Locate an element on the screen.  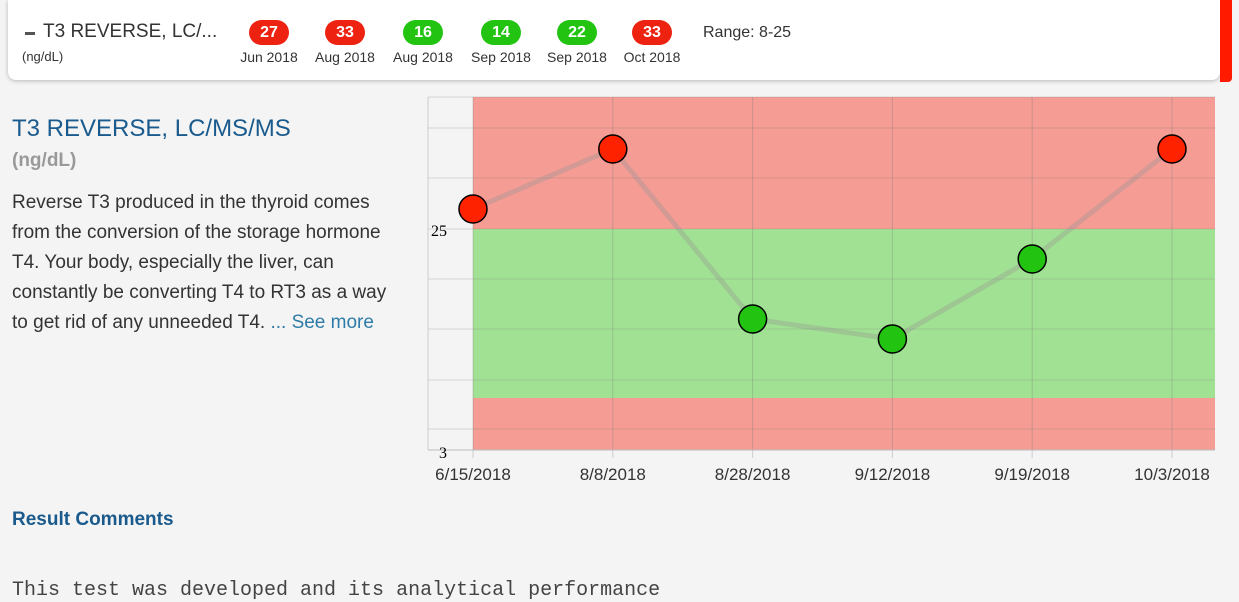
x-tick-label: 8/8/2018 is located at coordinates (613, 474).